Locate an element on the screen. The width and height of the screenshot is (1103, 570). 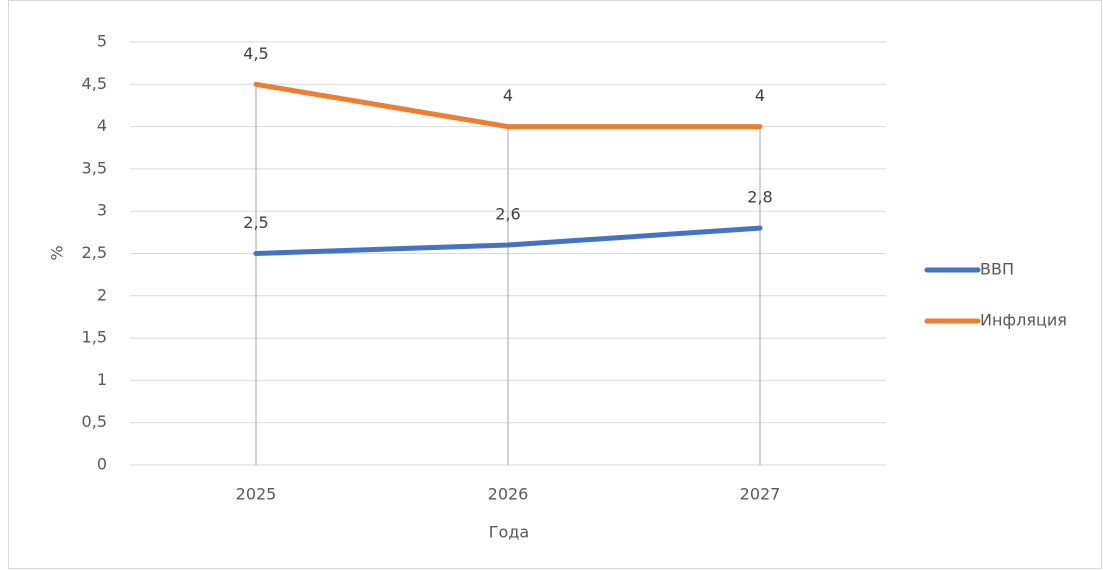
data-label: 2,6 is located at coordinates (507, 214).